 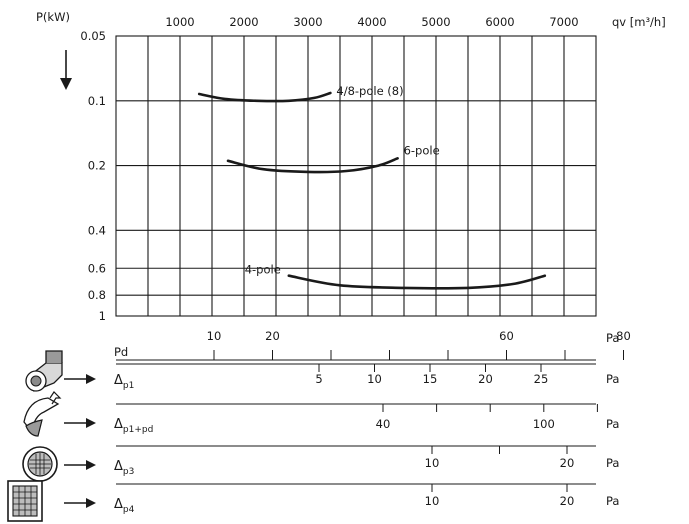 I want to click on y-tick-label: 0.05, so click(x=93, y=36).